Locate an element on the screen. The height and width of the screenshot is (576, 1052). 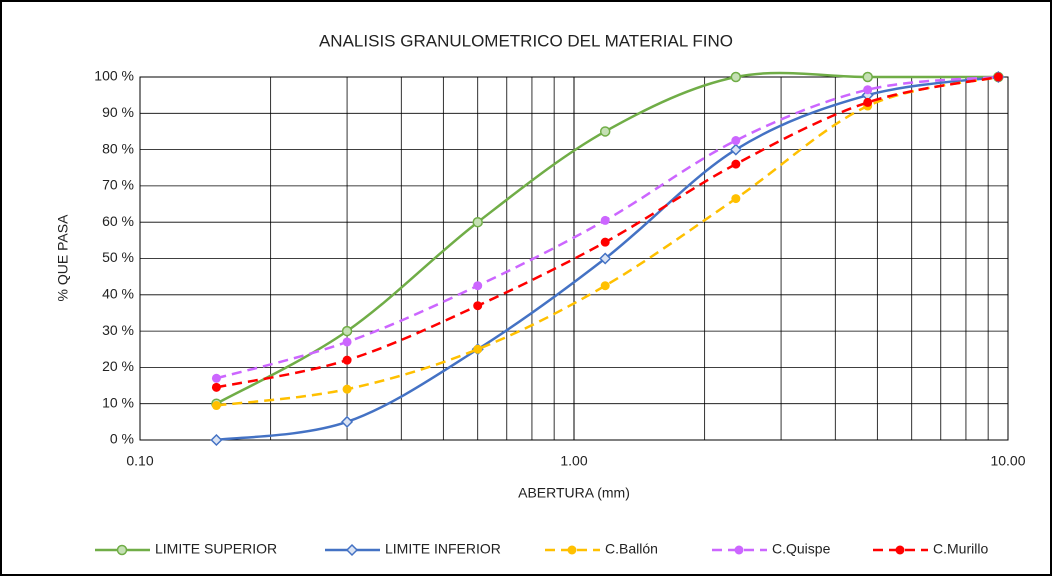
y-tick-label: 0 % is located at coordinates (122, 439).